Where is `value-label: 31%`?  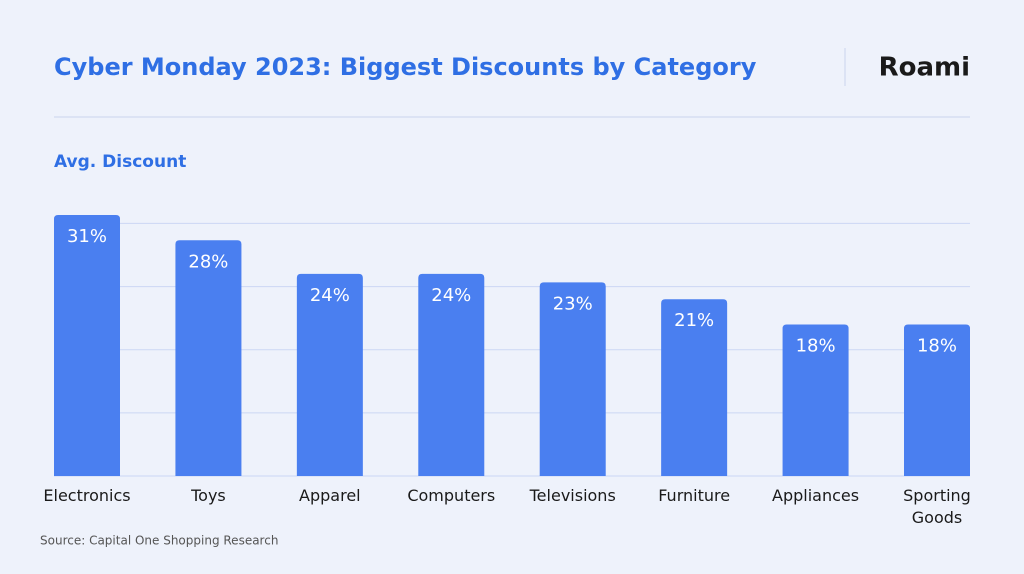
value-label: 31% is located at coordinates (87, 236).